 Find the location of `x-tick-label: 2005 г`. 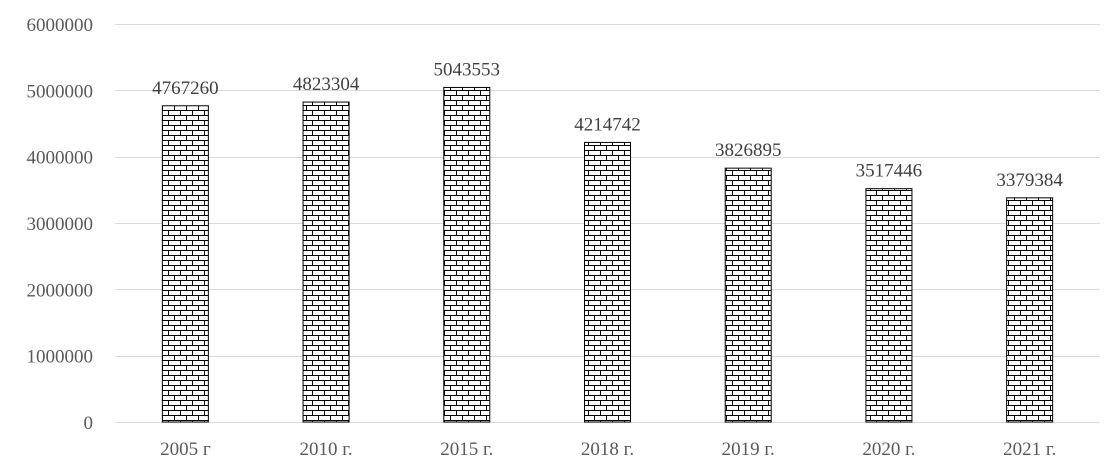

x-tick-label: 2005 г is located at coordinates (185, 449).